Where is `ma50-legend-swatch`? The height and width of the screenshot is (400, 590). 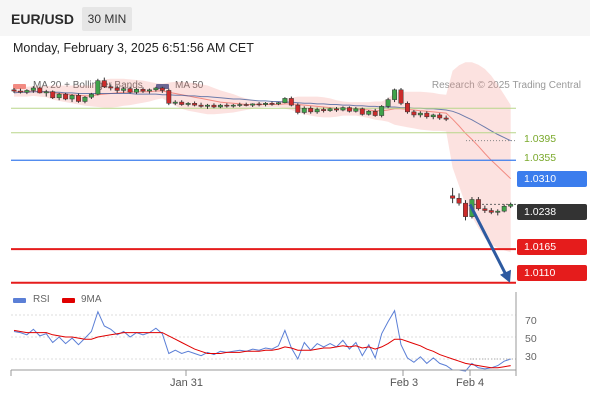
ma50-legend-swatch is located at coordinates (162, 86).